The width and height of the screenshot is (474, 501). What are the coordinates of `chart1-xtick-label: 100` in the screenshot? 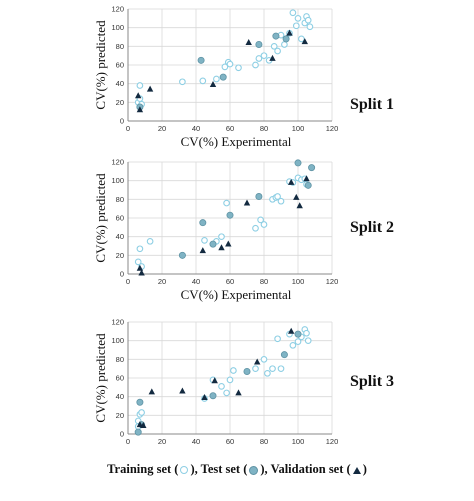 It's located at (298, 128).